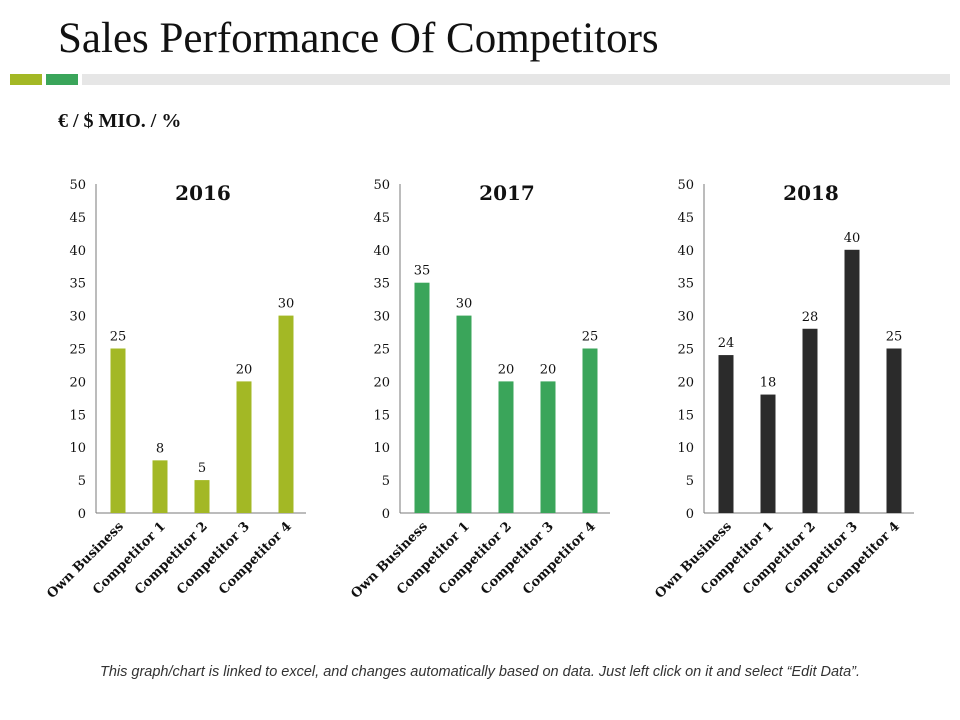 This screenshot has width=960, height=720. What do you see at coordinates (726, 343) in the screenshot?
I see `data-label: 24` at bounding box center [726, 343].